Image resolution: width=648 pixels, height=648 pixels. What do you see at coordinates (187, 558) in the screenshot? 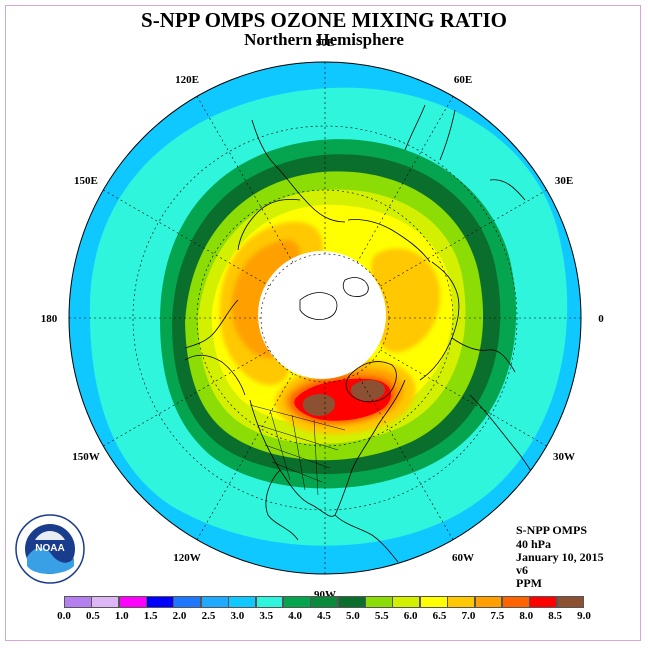
I see `longitude-label: 120W` at bounding box center [187, 558].